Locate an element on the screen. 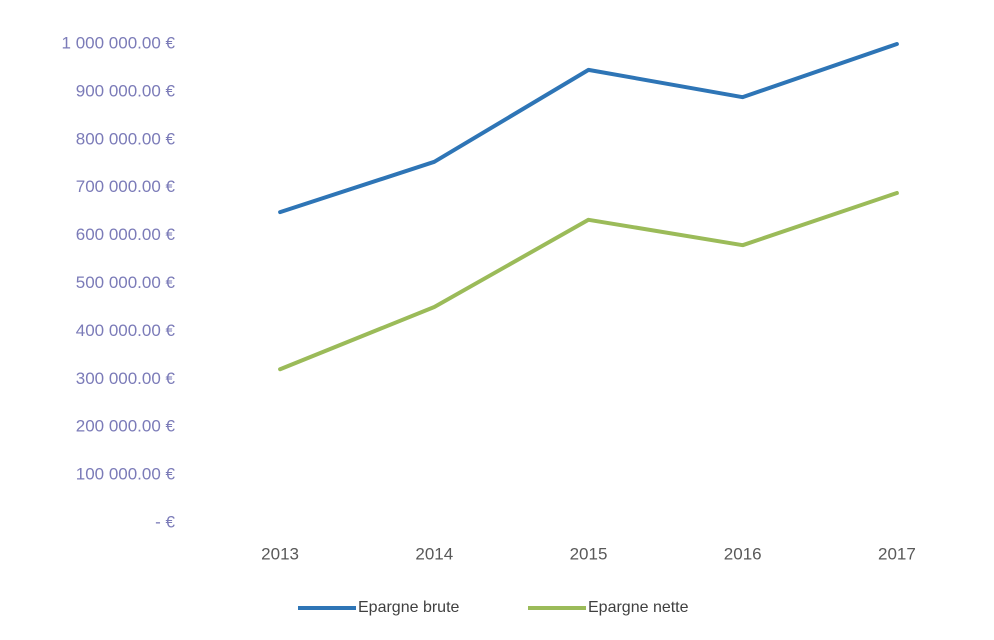 The height and width of the screenshot is (640, 994). y-tick-label: 800 000.00 € is located at coordinates (126, 138).